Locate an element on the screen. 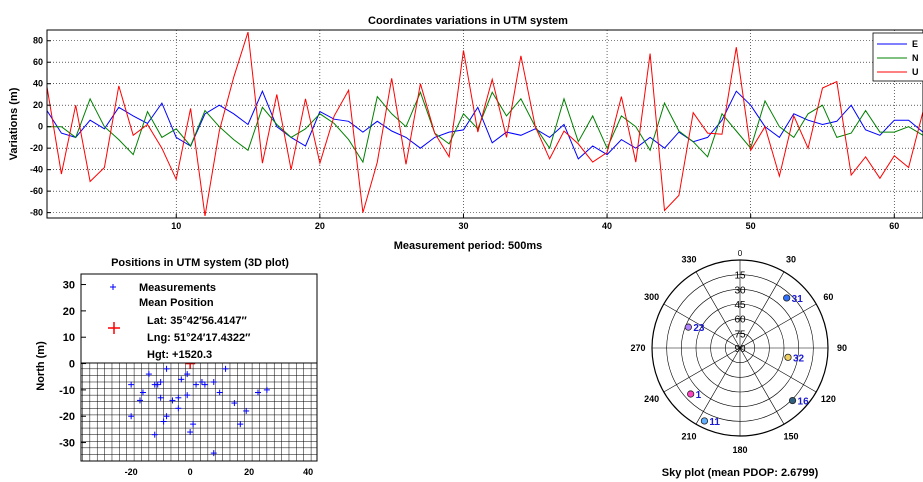 The height and width of the screenshot is (482, 923). legend-label-N: N is located at coordinates (915, 58).